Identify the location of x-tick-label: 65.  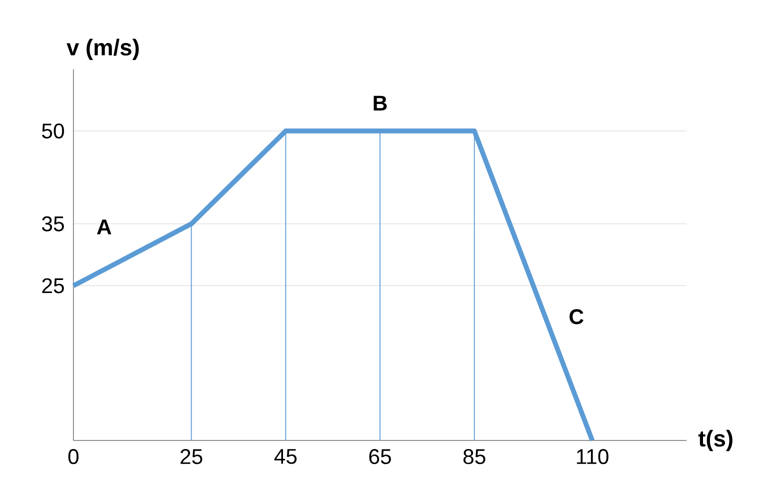
(380, 456).